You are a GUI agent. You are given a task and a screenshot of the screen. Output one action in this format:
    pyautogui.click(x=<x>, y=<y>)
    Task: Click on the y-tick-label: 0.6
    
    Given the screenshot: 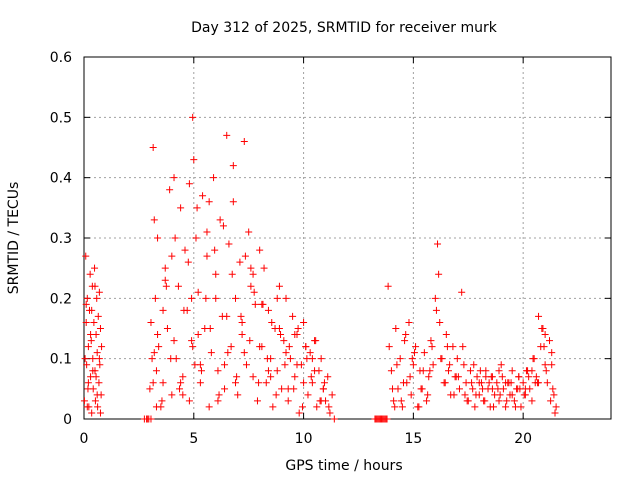 What is the action you would take?
    pyautogui.click(x=61, y=58)
    